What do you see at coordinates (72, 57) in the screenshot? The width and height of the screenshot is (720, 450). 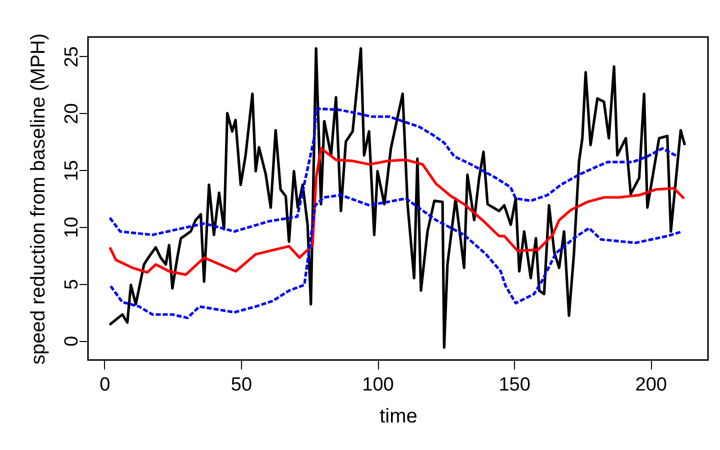 I see `y-tick-label: 25` at bounding box center [72, 57].